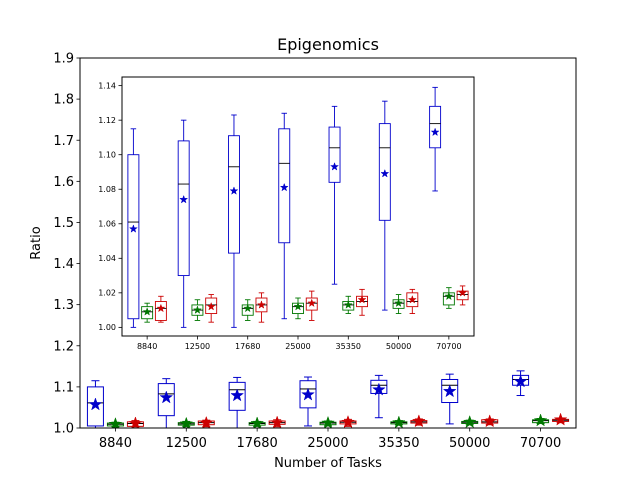  What do you see at coordinates (63, 346) in the screenshot?
I see `main-y-tick-label: 1.2` at bounding box center [63, 346].